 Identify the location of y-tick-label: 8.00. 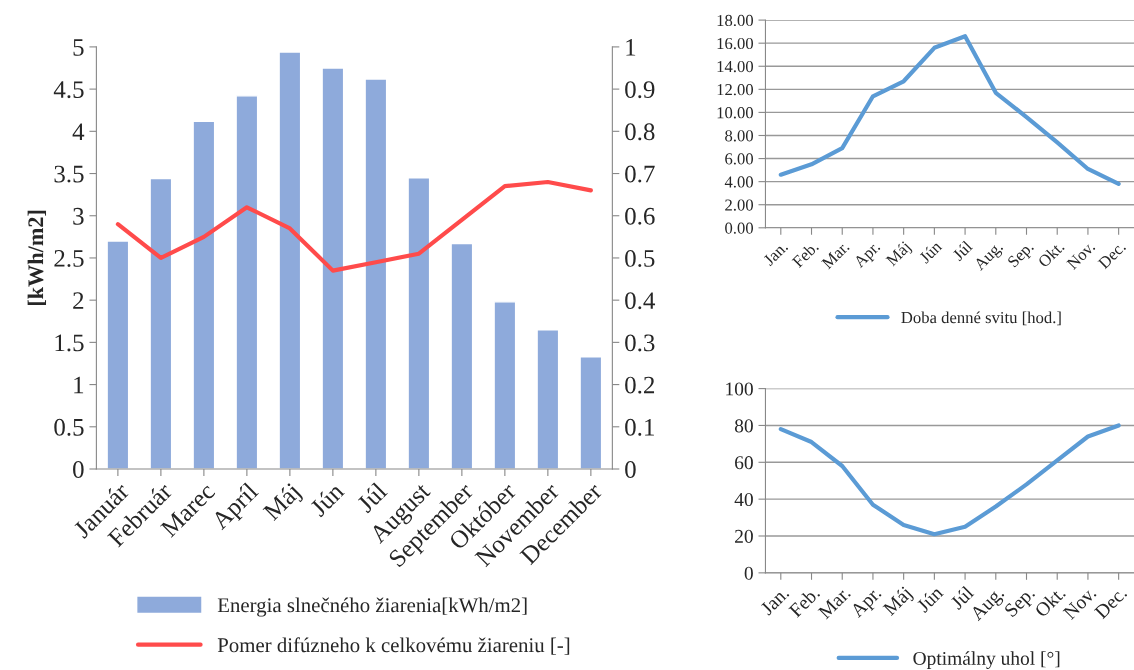
(739, 136).